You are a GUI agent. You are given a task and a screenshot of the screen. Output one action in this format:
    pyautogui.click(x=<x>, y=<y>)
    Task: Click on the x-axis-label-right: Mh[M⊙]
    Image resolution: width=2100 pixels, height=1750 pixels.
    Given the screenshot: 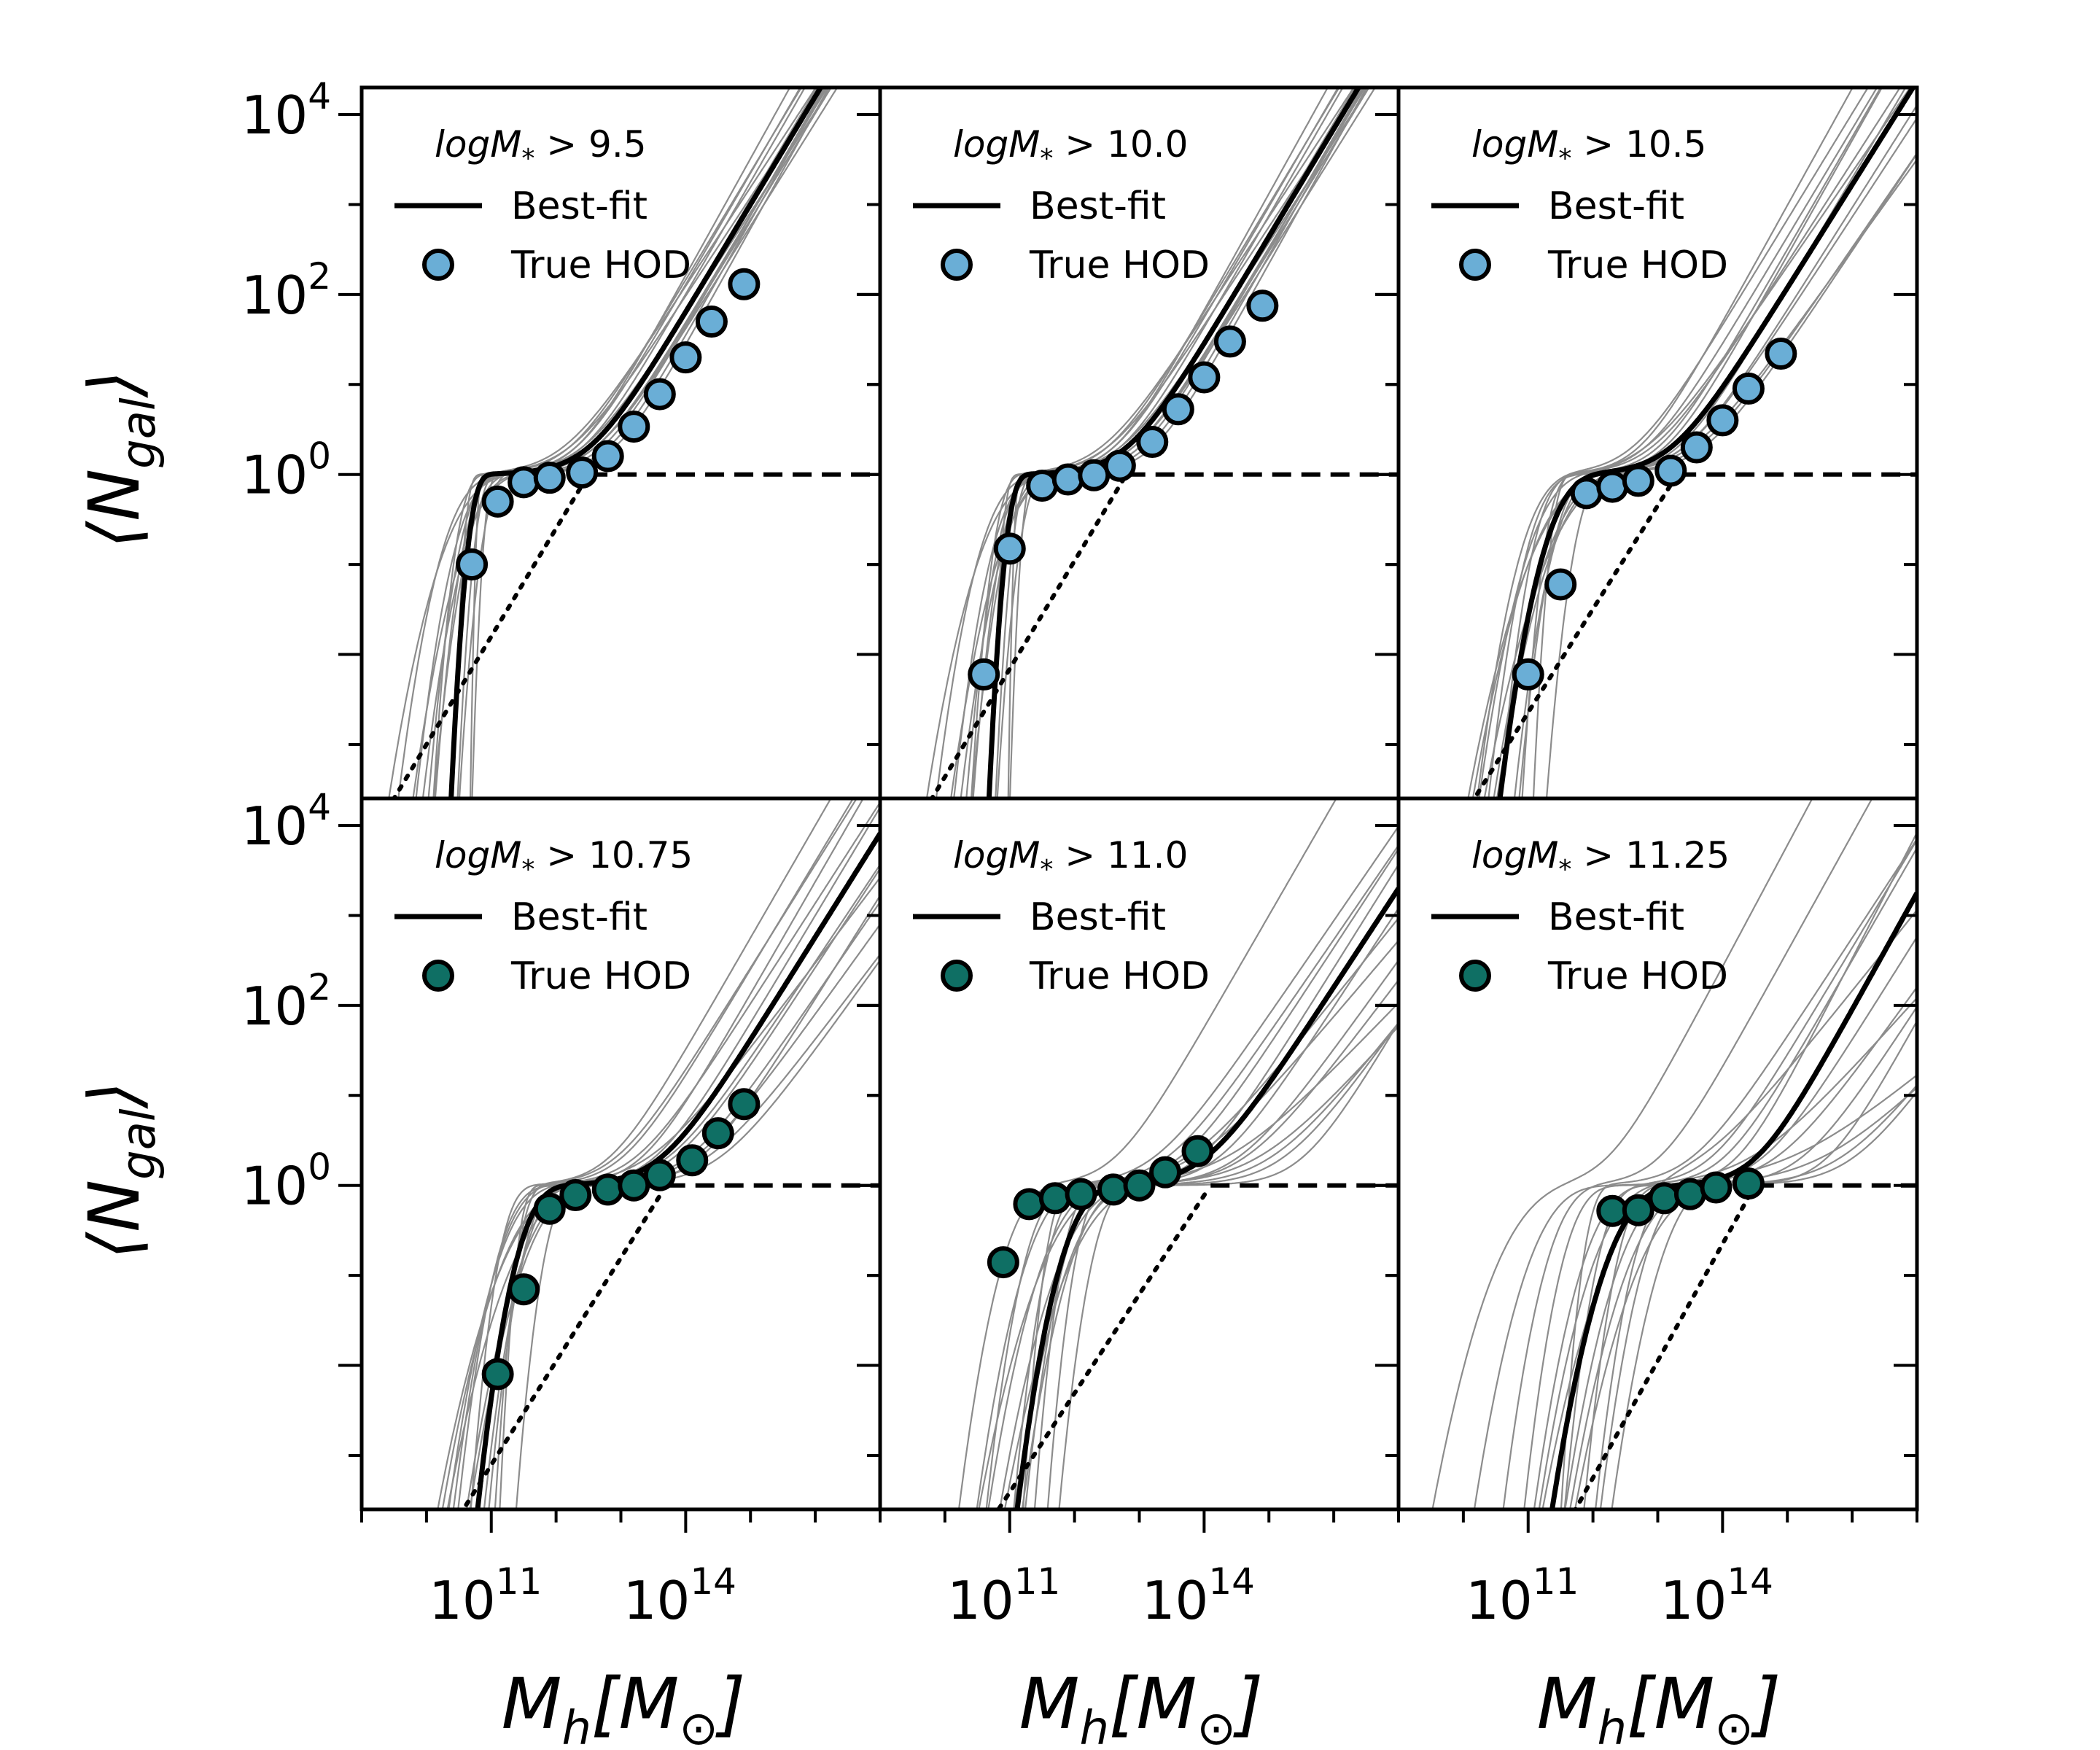 What is the action you would take?
    pyautogui.click(x=1659, y=1706)
    